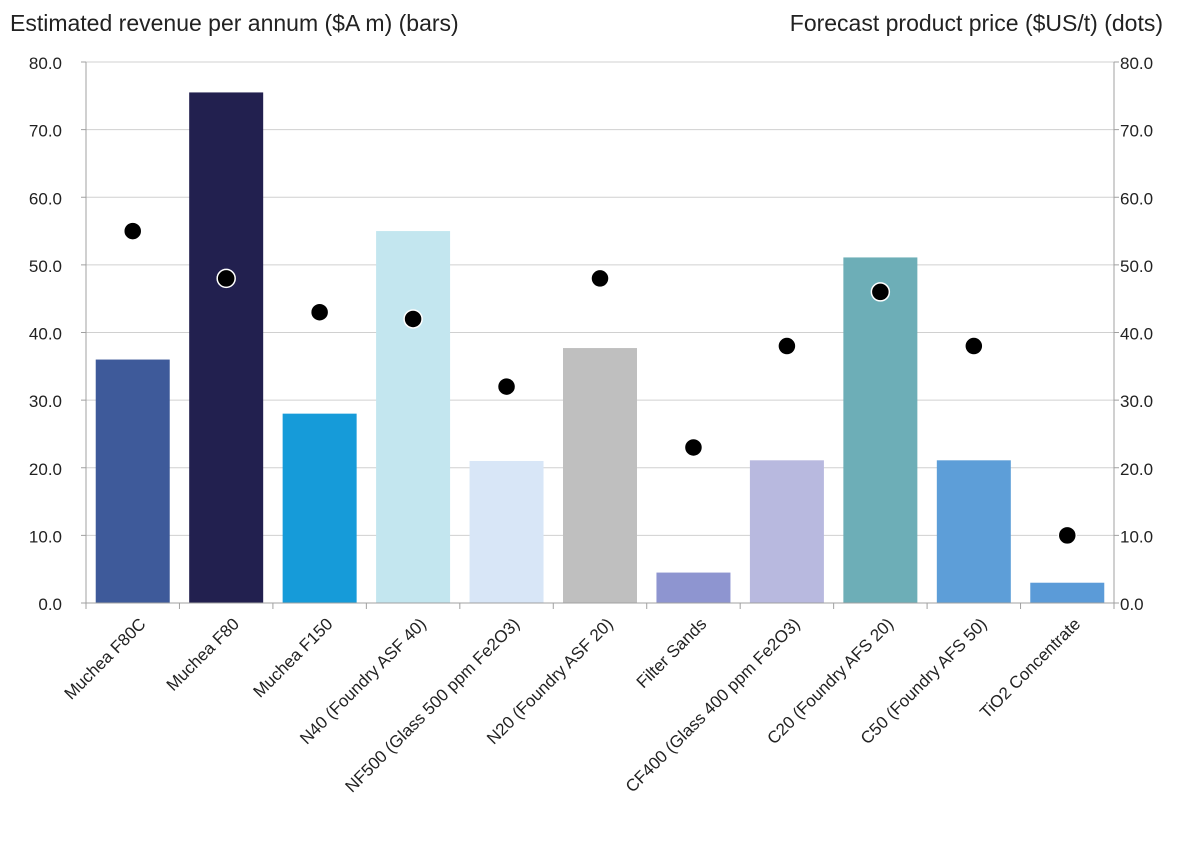 The width and height of the screenshot is (1177, 842). What do you see at coordinates (45, 63) in the screenshot?
I see `left-y-tick-label: 80.0` at bounding box center [45, 63].